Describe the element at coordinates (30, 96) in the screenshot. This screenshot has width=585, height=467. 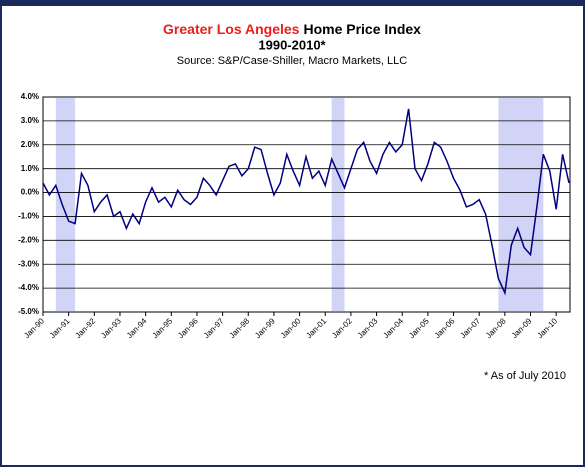
I see `y-tick-label: 4.0%` at that location.